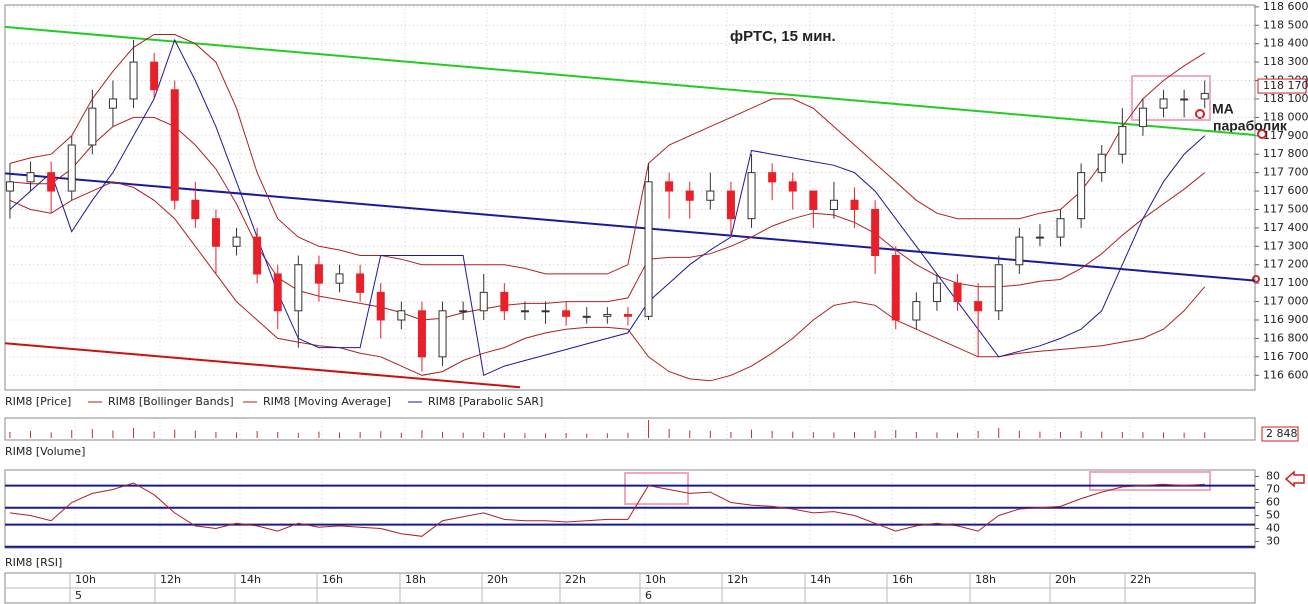  I want to click on rsi-tick-label: 60, so click(1273, 502).